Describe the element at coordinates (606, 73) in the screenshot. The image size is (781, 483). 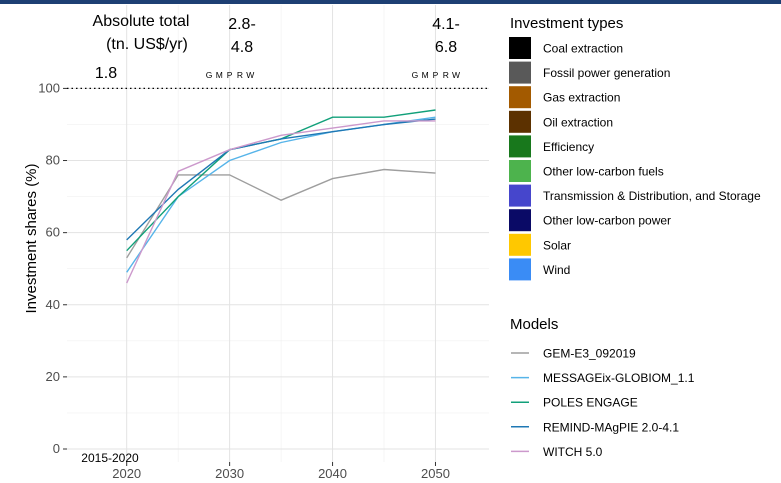
I see `legend-label: Fossil power generation` at that location.